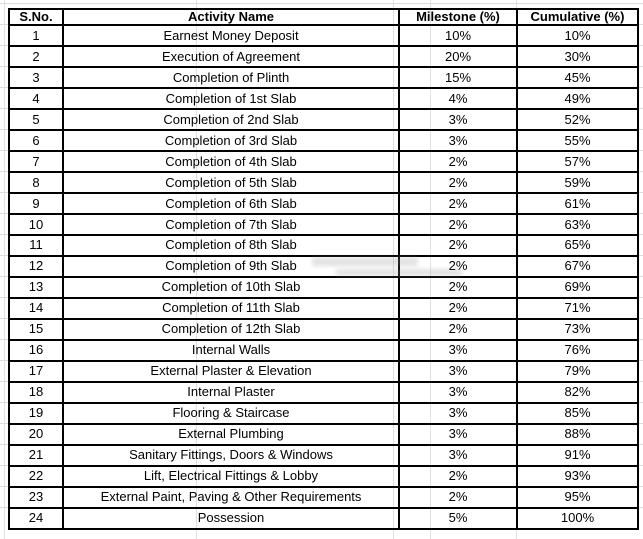 This screenshot has height=539, width=643. Describe the element at coordinates (36, 351) in the screenshot. I see `sno-cell: 16` at that location.